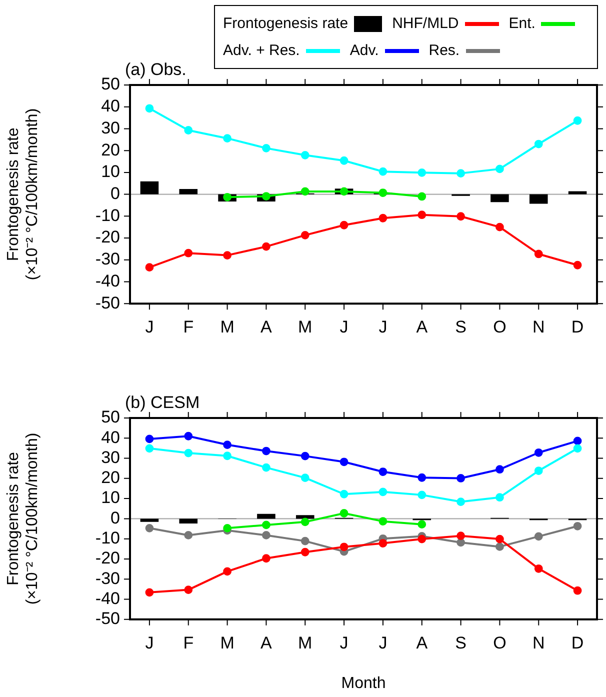  What do you see at coordinates (444, 50) in the screenshot?
I see `legend-label: Res.` at bounding box center [444, 50].